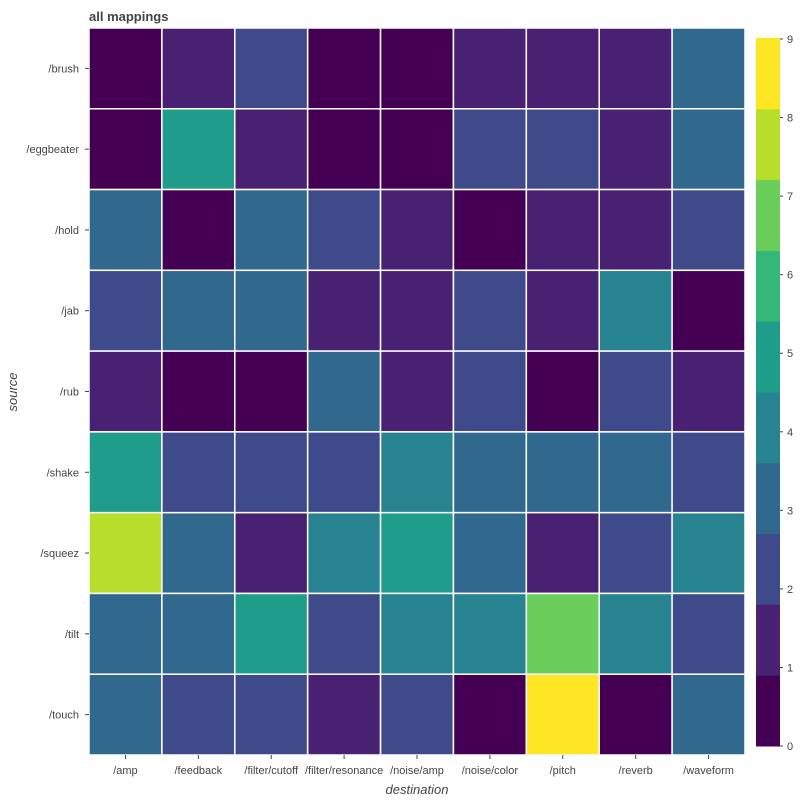 The height and width of the screenshot is (800, 800). What do you see at coordinates (59, 554) in the screenshot?
I see `y-tick-label: /squeez` at bounding box center [59, 554].